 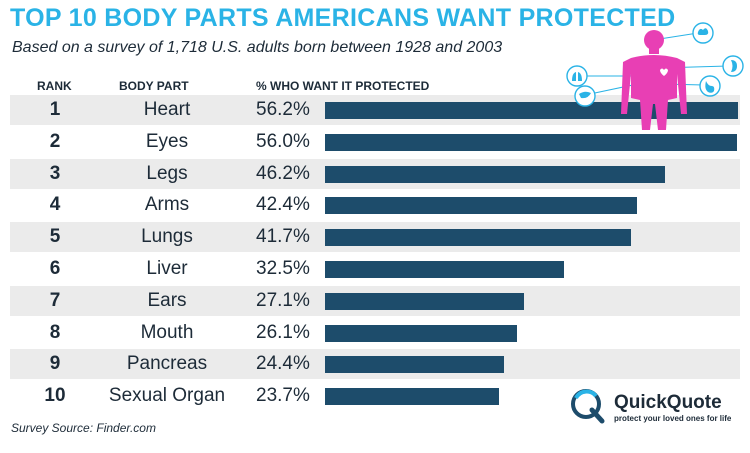 What do you see at coordinates (673, 418) in the screenshot?
I see `logo-tagline: protect your loved ones for life` at bounding box center [673, 418].